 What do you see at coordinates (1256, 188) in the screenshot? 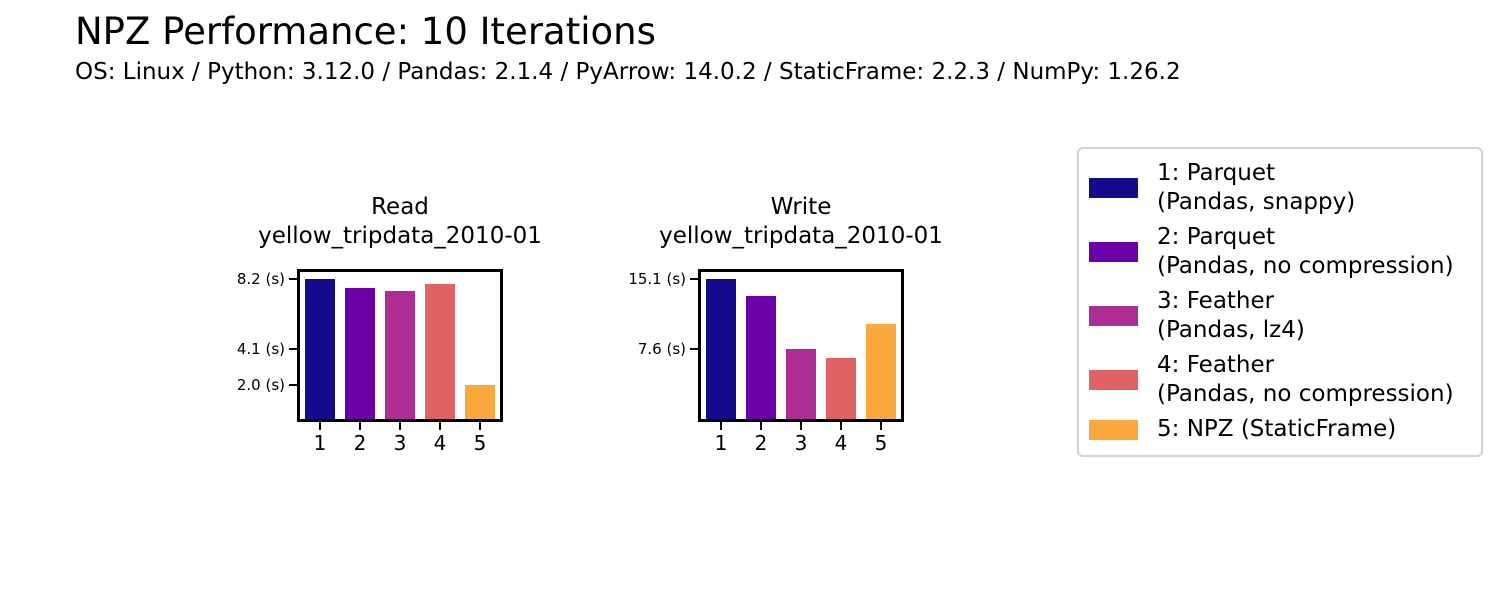
I see `legend-label: 1: Parquet (Pandas, snappy)` at bounding box center [1256, 188].